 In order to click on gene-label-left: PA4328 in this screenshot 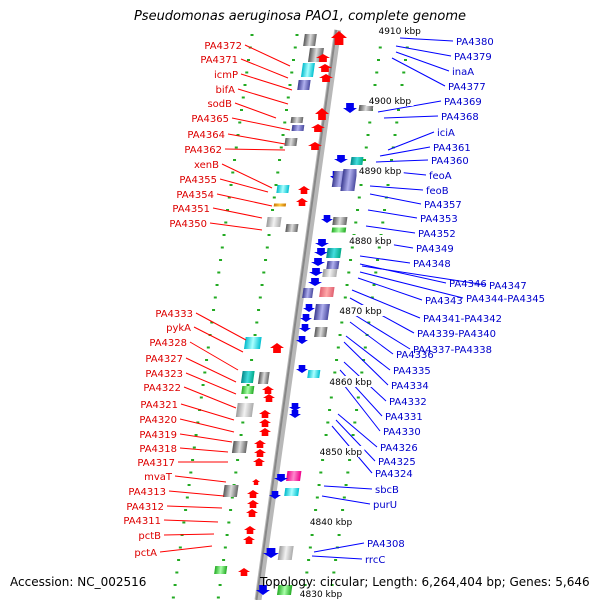, I will do `click(168, 343)`.